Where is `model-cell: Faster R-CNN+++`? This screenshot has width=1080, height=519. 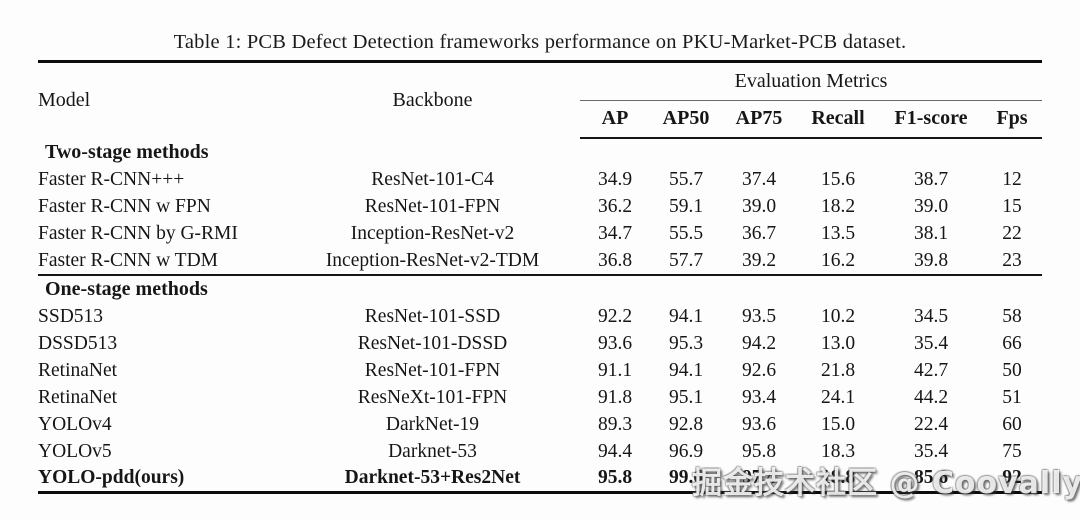
model-cell: Faster R-CNN+++ is located at coordinates (111, 179).